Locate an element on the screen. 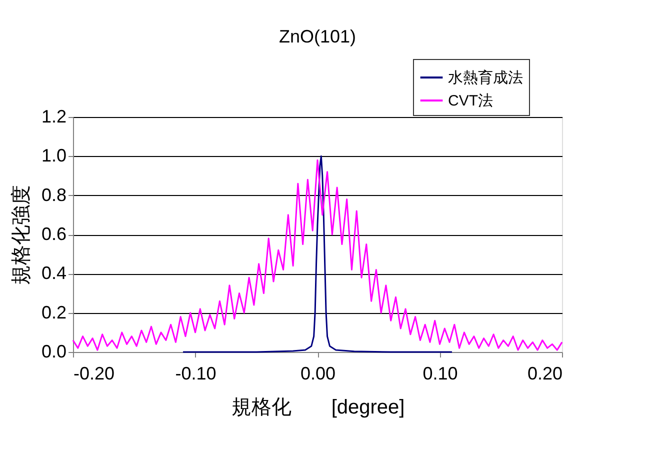 Image resolution: width=660 pixels, height=450 pixels. x-tick-label: -0.10 is located at coordinates (195, 374).